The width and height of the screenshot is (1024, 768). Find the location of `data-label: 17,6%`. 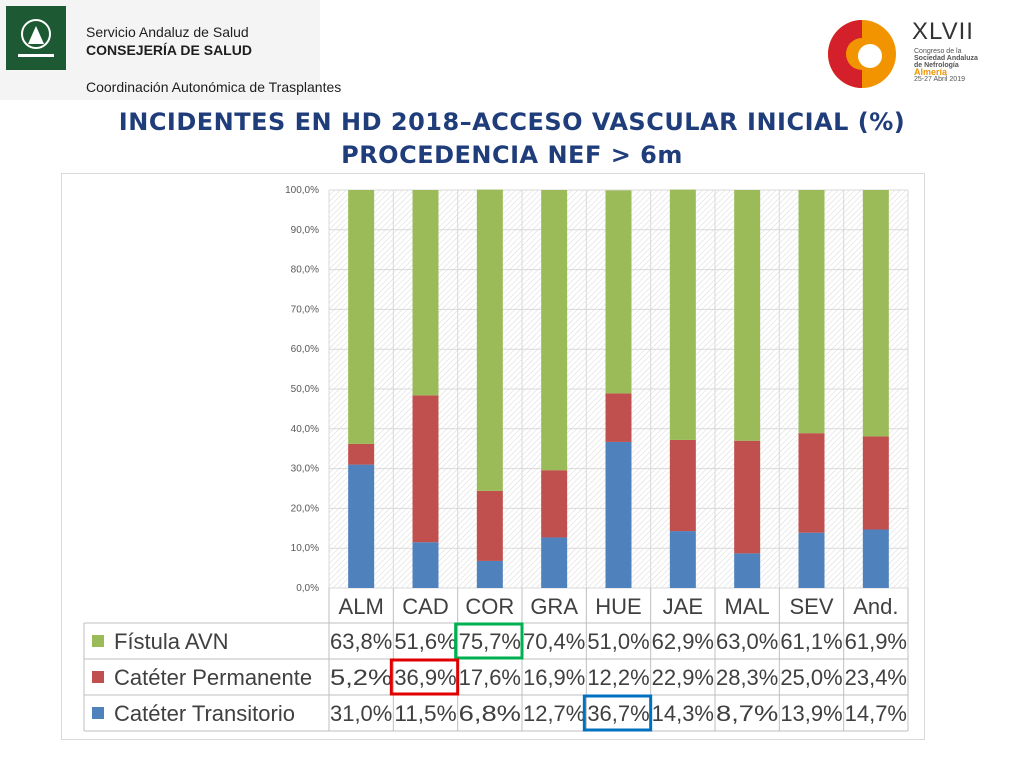

data-label: 17,6% is located at coordinates (490, 677).